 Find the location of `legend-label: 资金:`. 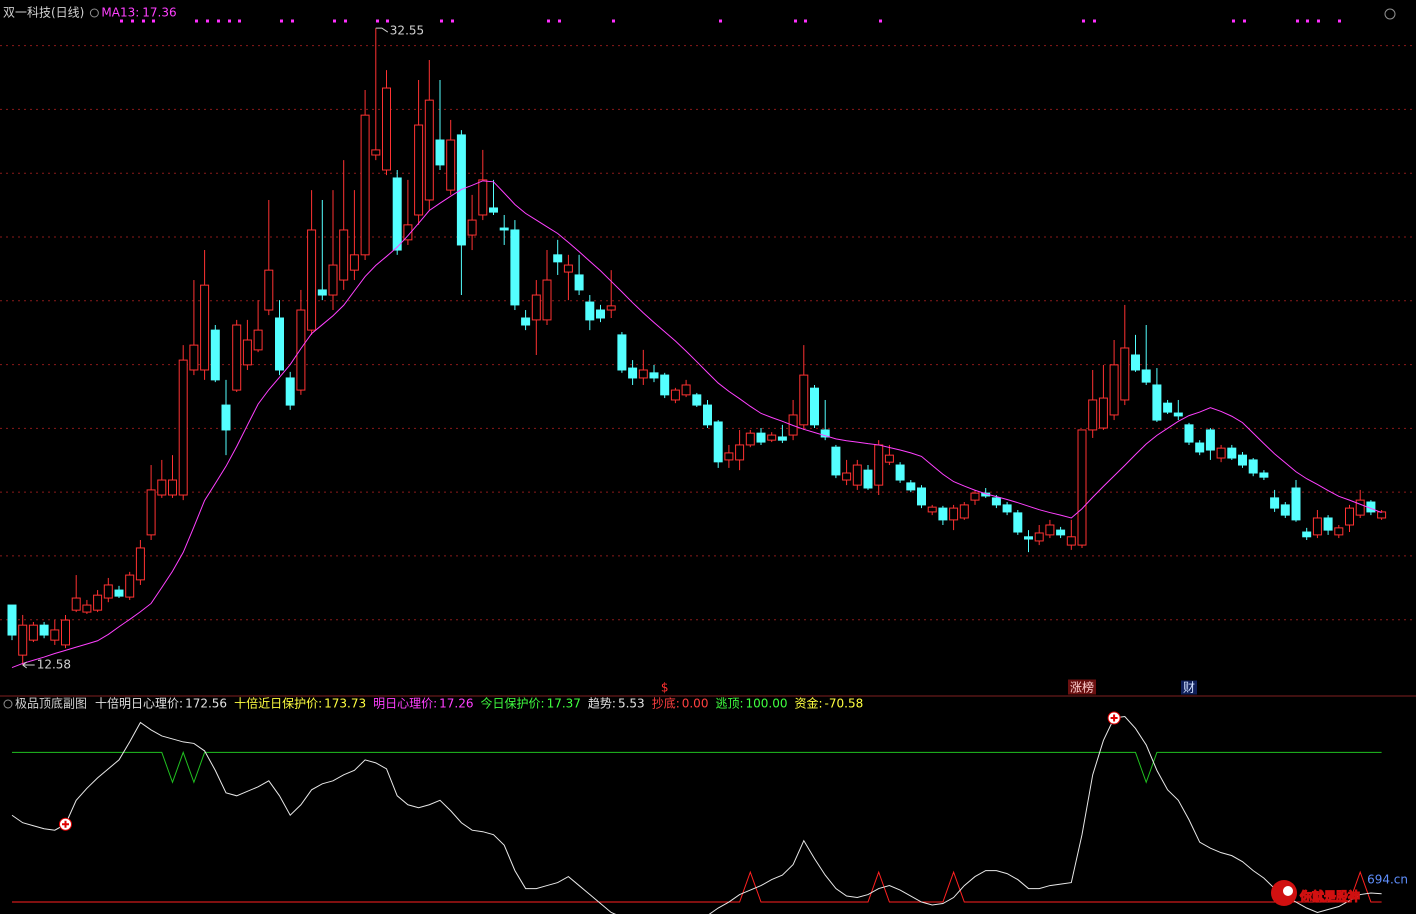

legend-label: 资金: is located at coordinates (809, 703).